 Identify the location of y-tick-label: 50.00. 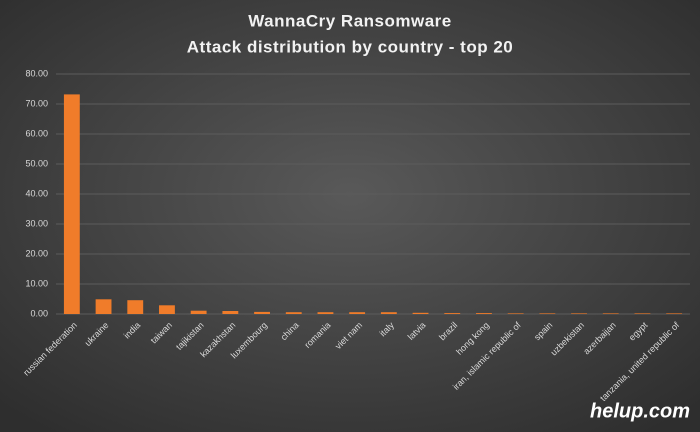
(36, 163).